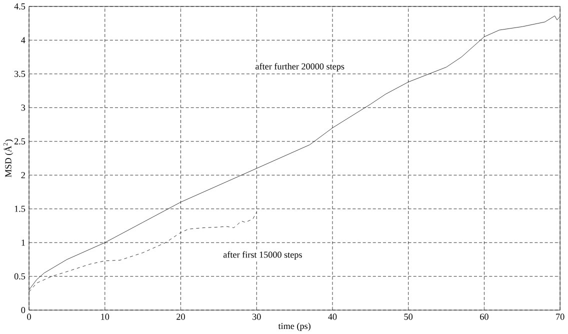 This screenshot has width=568, height=334. Describe the element at coordinates (23, 40) in the screenshot. I see `y-tick-label: 4` at that location.